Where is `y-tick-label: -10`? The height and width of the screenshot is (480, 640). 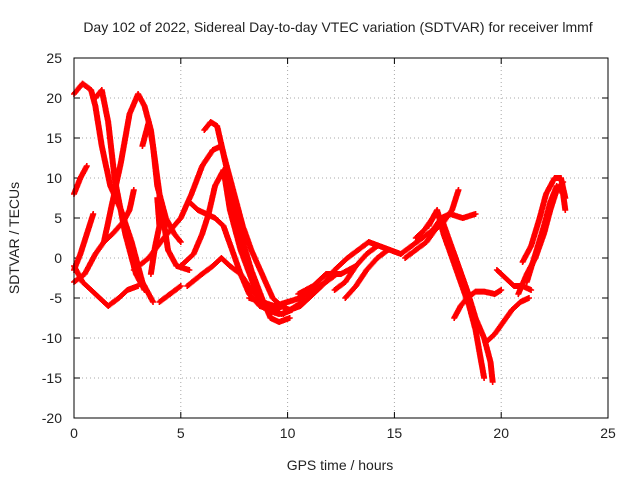 y-tick-label: -10 is located at coordinates (52, 338).